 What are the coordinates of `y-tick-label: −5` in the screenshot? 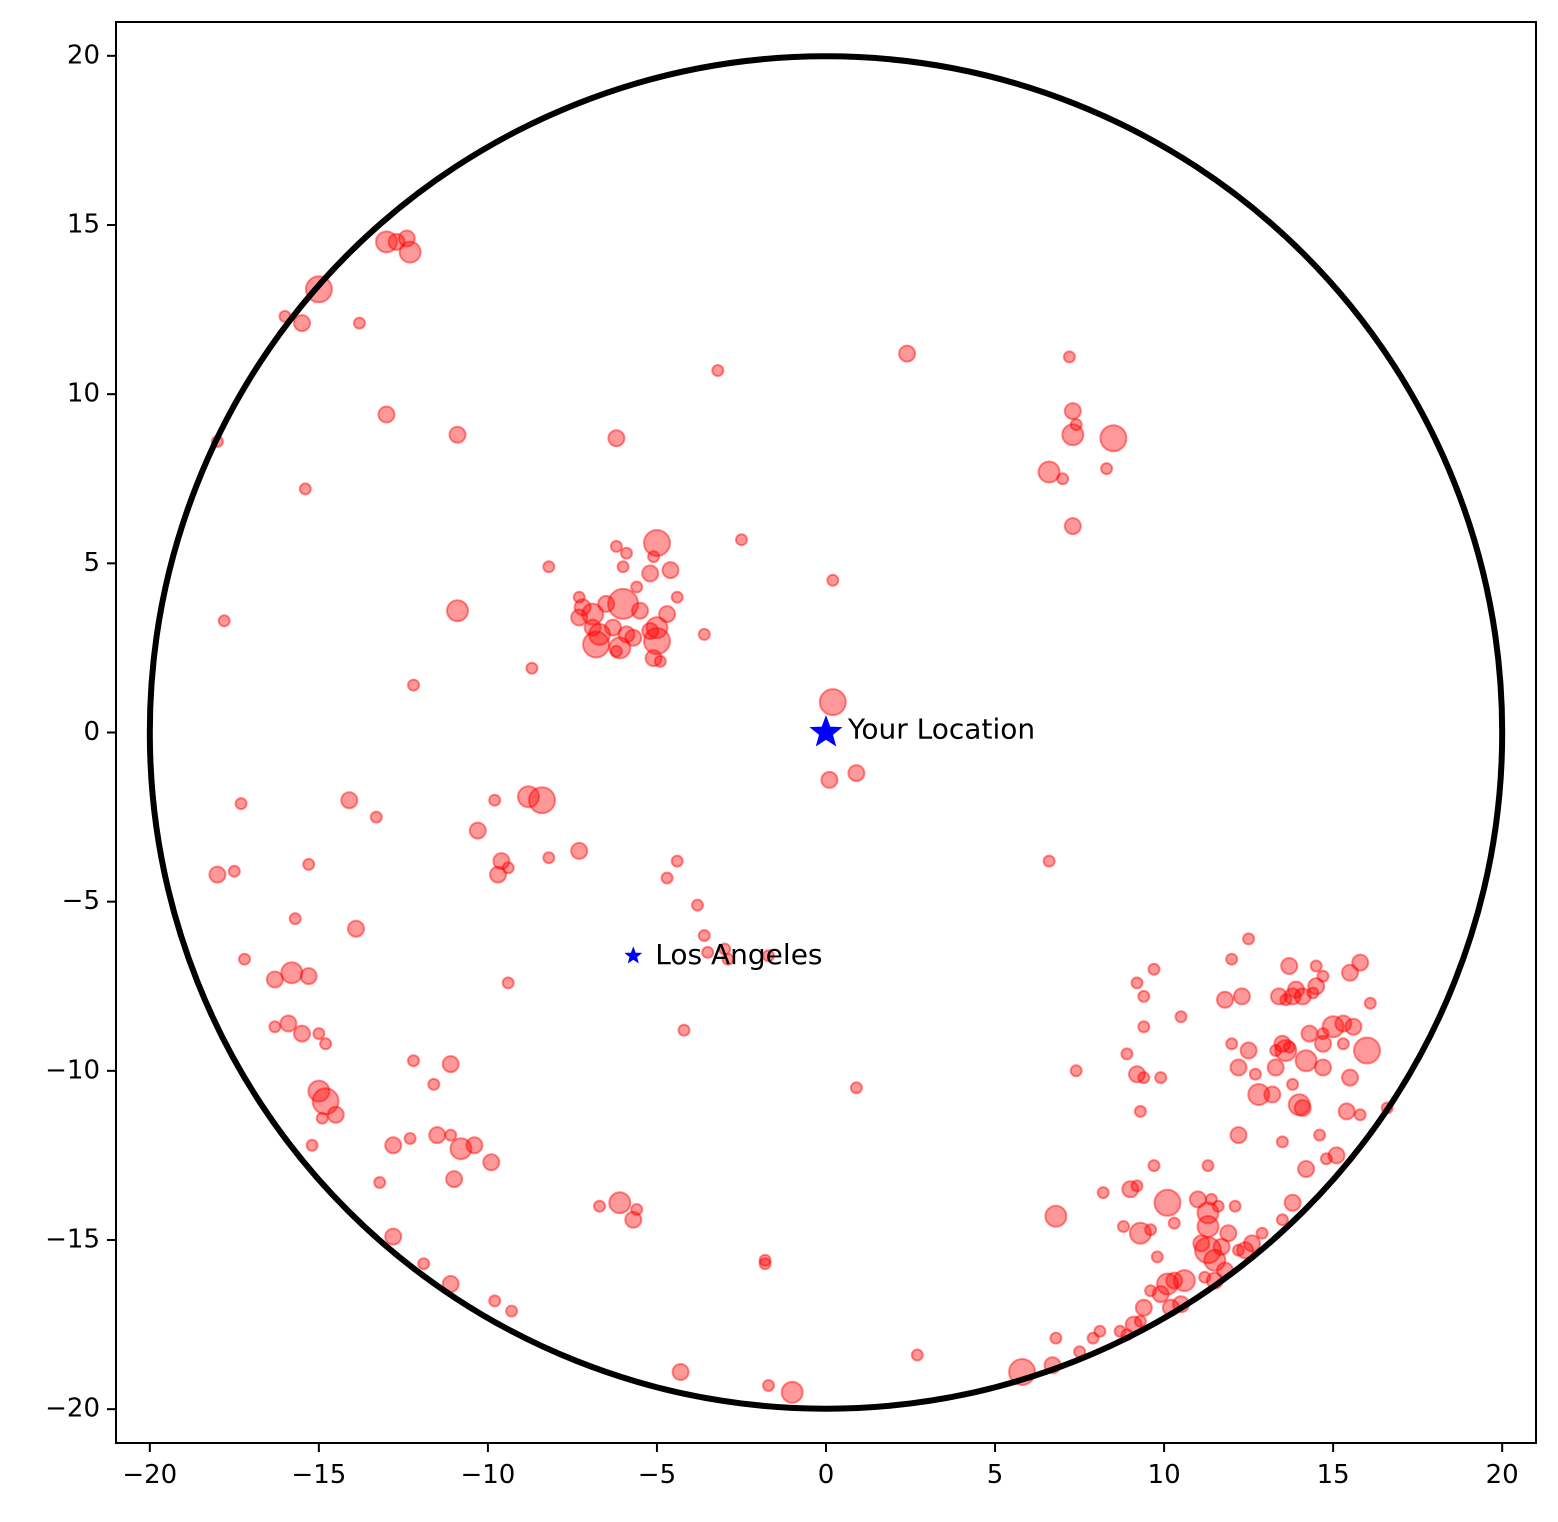 It's located at (81, 901).